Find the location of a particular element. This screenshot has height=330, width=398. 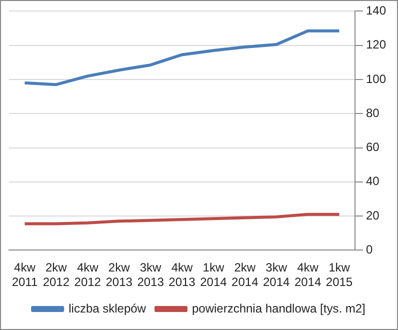

x-tick-label: 3kw 2014 is located at coordinates (276, 275).